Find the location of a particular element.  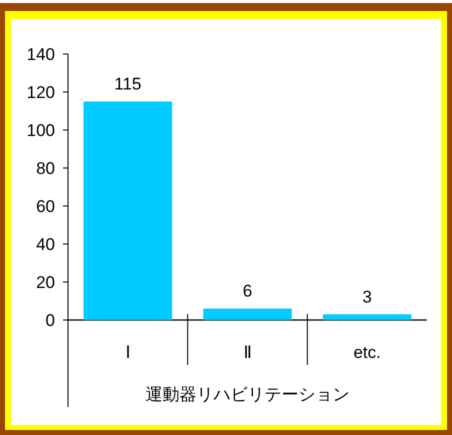

x-tick-label: Ⅰ is located at coordinates (127, 352).